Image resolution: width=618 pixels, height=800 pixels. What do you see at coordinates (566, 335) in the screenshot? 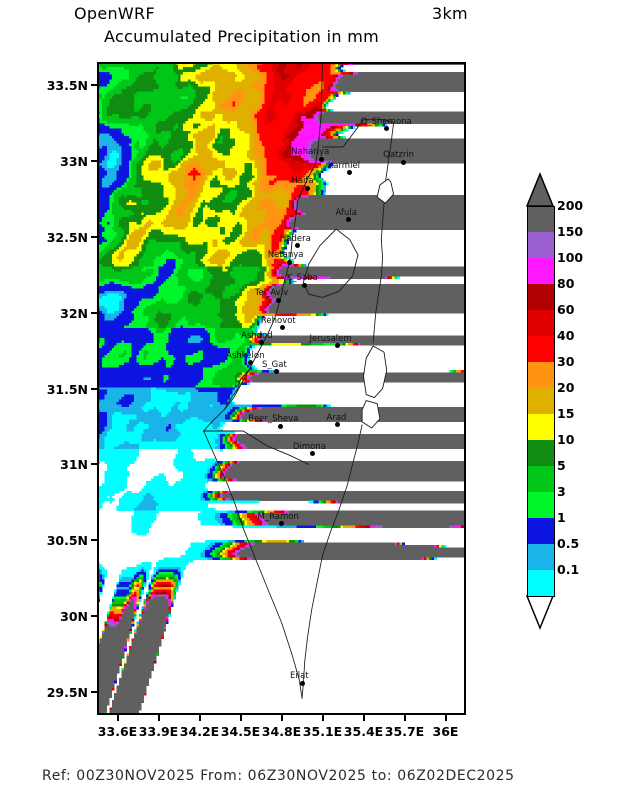
I see `colorbar-tick-label: 40` at bounding box center [566, 335].